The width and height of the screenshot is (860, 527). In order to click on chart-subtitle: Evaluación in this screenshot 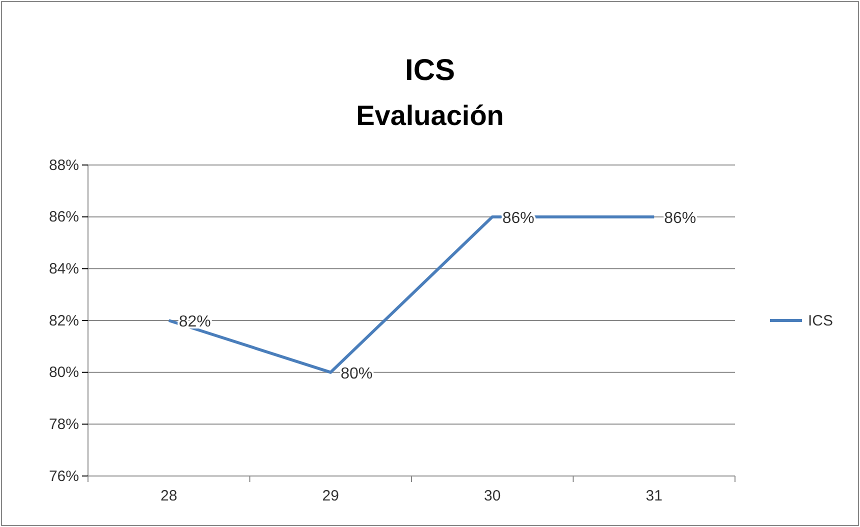, I will do `click(430, 115)`.